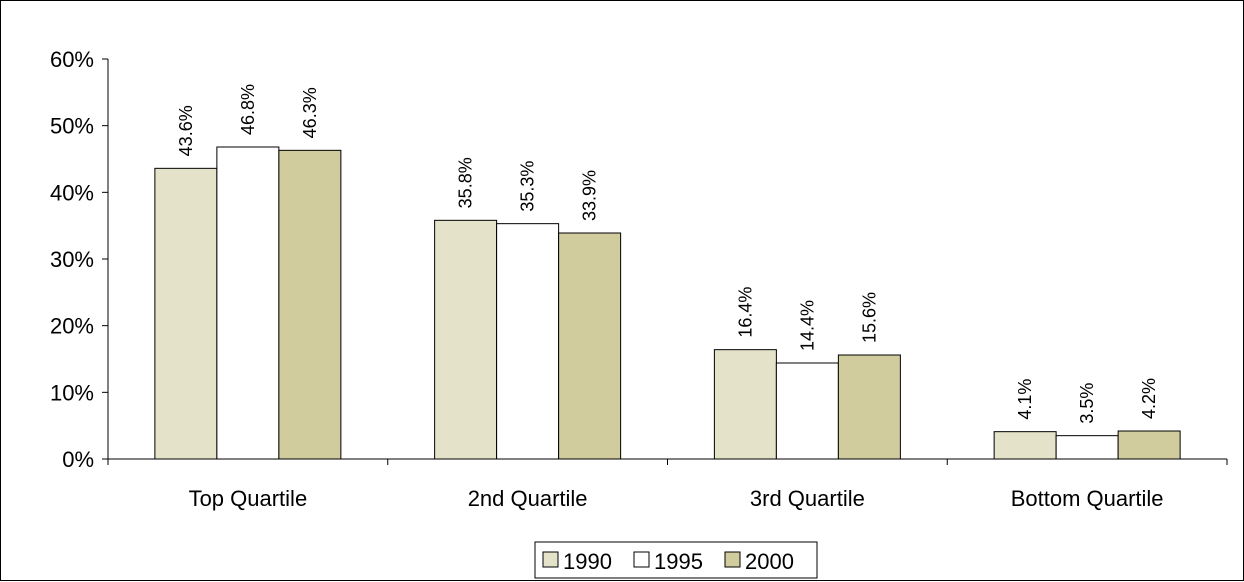  What do you see at coordinates (78, 459) in the screenshot?
I see `y-tick-label: 0%` at bounding box center [78, 459].